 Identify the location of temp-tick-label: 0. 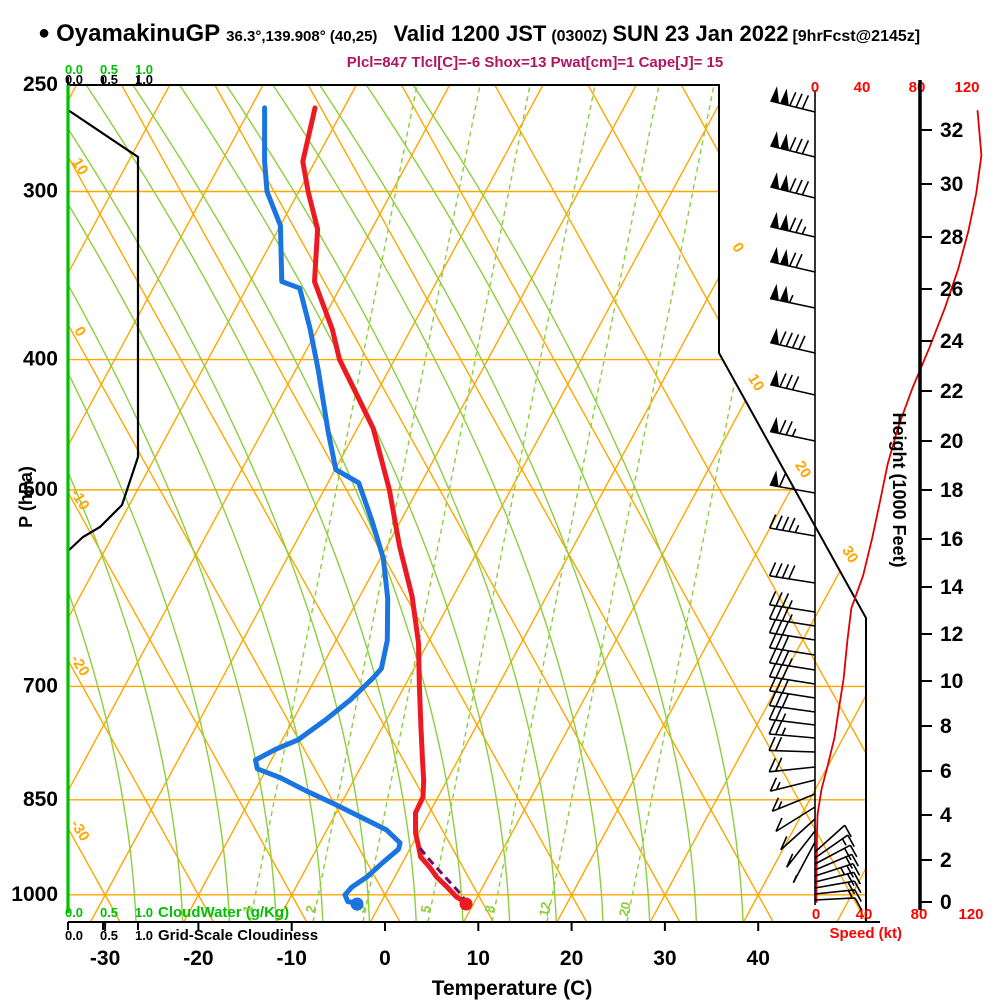
(385, 958).